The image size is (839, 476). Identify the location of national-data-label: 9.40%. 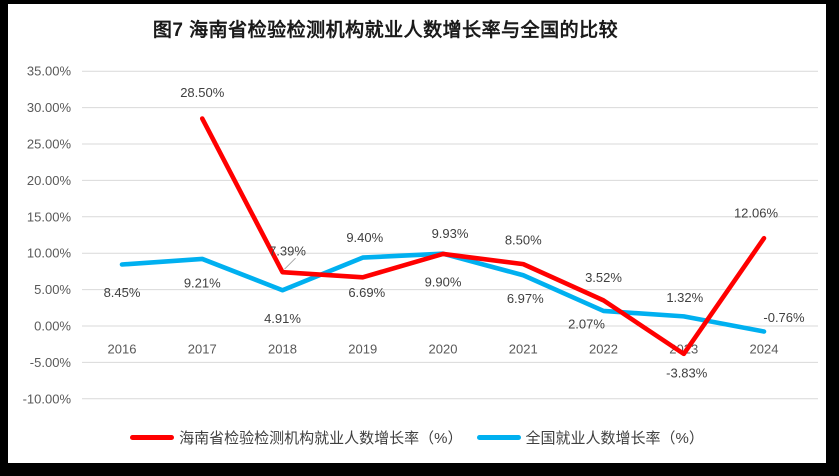
(364, 237).